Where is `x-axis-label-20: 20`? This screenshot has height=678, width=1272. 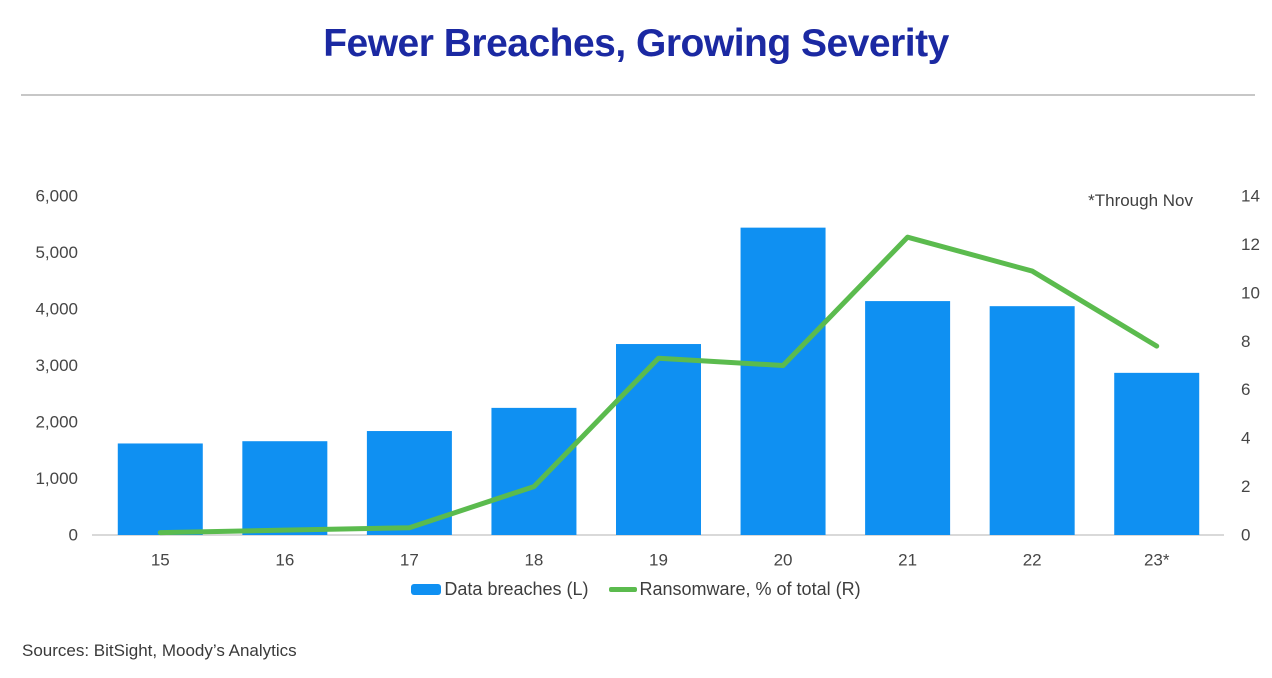 x-axis-label-20: 20 is located at coordinates (783, 560).